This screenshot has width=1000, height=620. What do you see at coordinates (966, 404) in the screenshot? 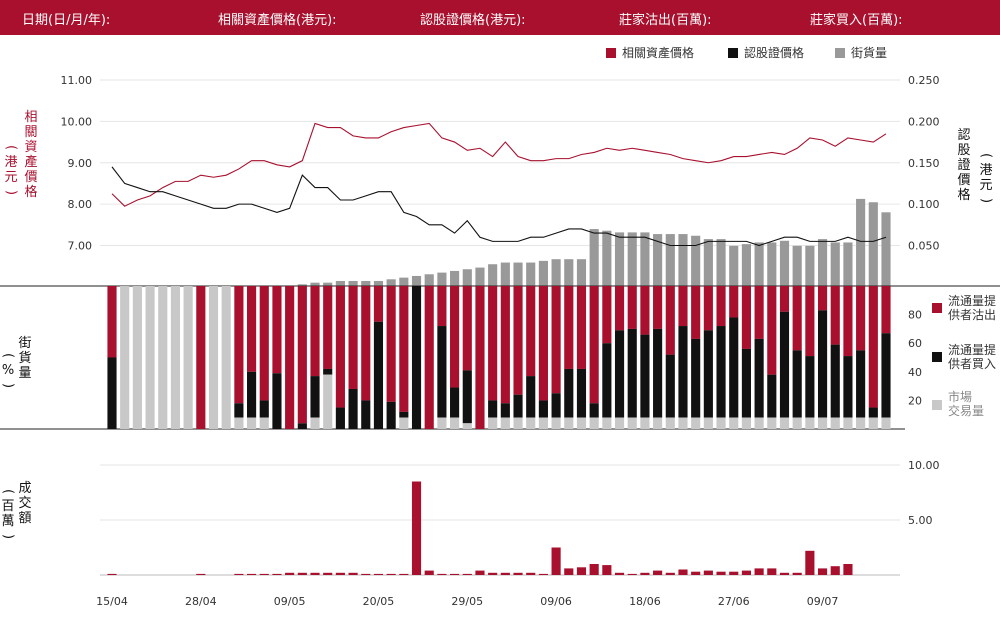
I see `market-label: 市場 交易量` at bounding box center [966, 404].